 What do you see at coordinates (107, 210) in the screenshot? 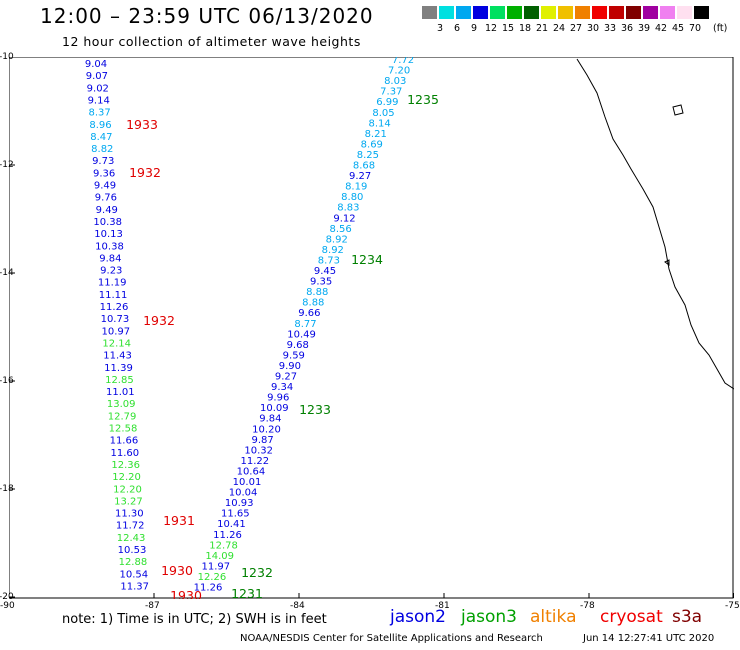
I see `track-height-label: 9.49` at bounding box center [107, 210].